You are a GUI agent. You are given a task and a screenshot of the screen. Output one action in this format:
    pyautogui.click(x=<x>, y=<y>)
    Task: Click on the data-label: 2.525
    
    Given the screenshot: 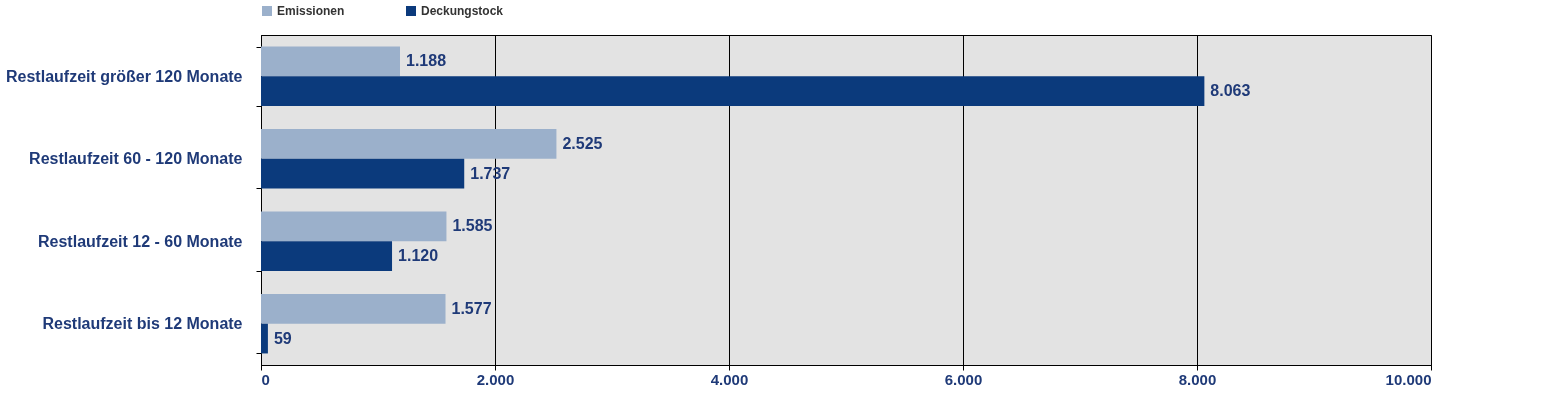 What is the action you would take?
    pyautogui.click(x=582, y=143)
    